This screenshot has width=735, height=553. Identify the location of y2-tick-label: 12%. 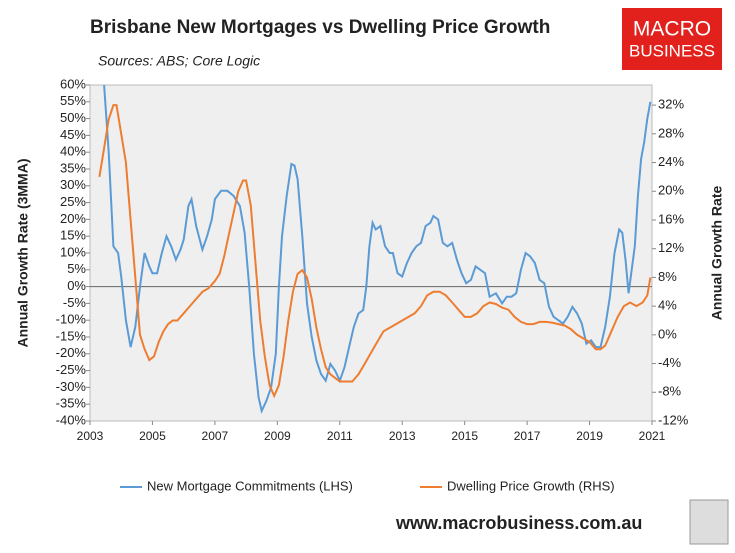
(671, 247).